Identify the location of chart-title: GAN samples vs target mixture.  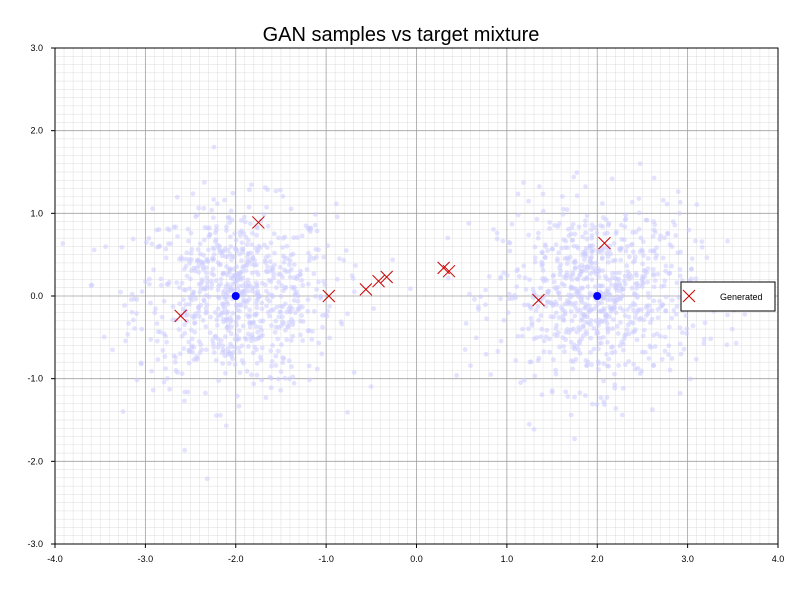
(401, 35).